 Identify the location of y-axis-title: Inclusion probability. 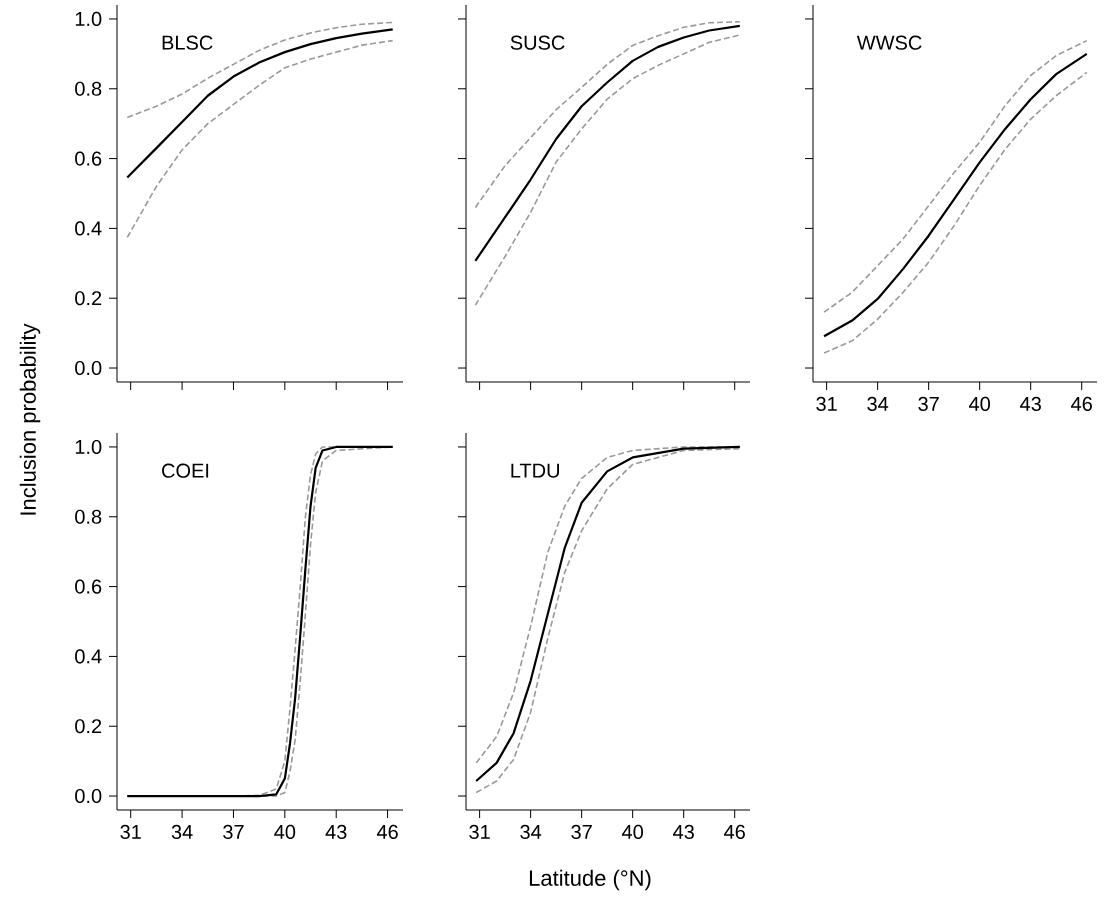
(30, 419).